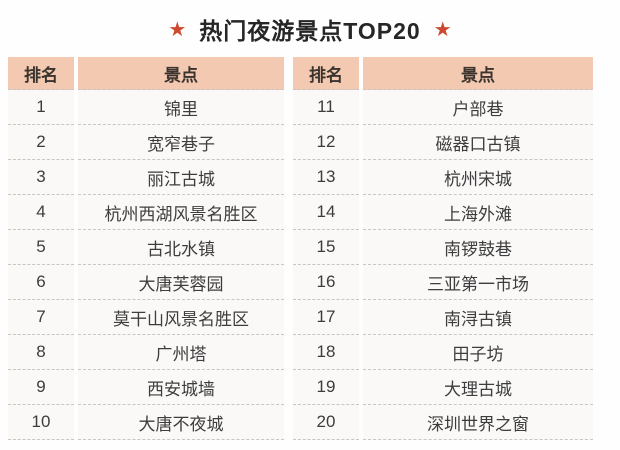 The width and height of the screenshot is (620, 450). Describe the element at coordinates (326, 317) in the screenshot. I see `rank-cell: 17` at that location.